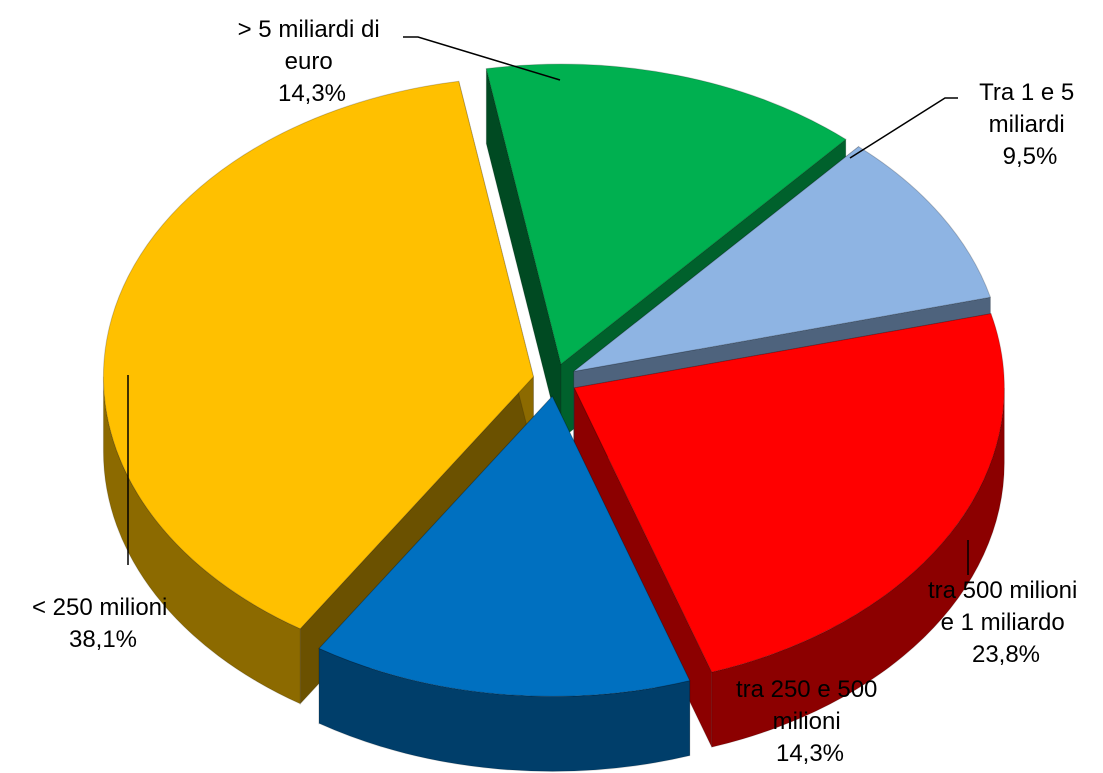 This screenshot has width=1103, height=773. What do you see at coordinates (782, 259) in the screenshot?
I see `pie-slice-1-top` at bounding box center [782, 259].